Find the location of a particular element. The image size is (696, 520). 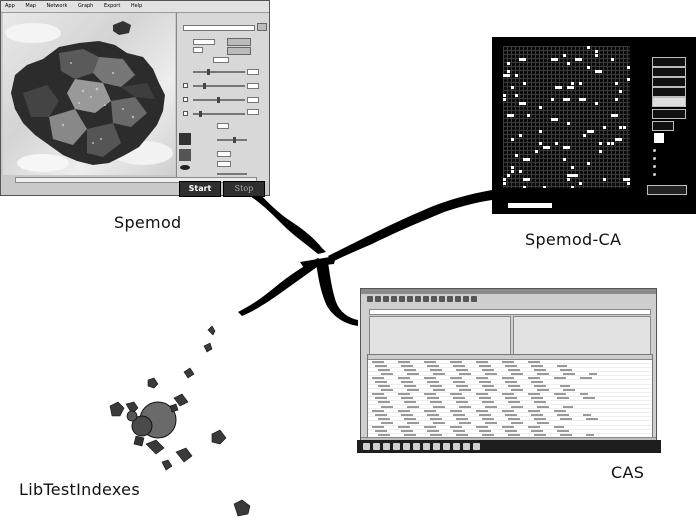

menu-export: Export is located at coordinates (112, 6).